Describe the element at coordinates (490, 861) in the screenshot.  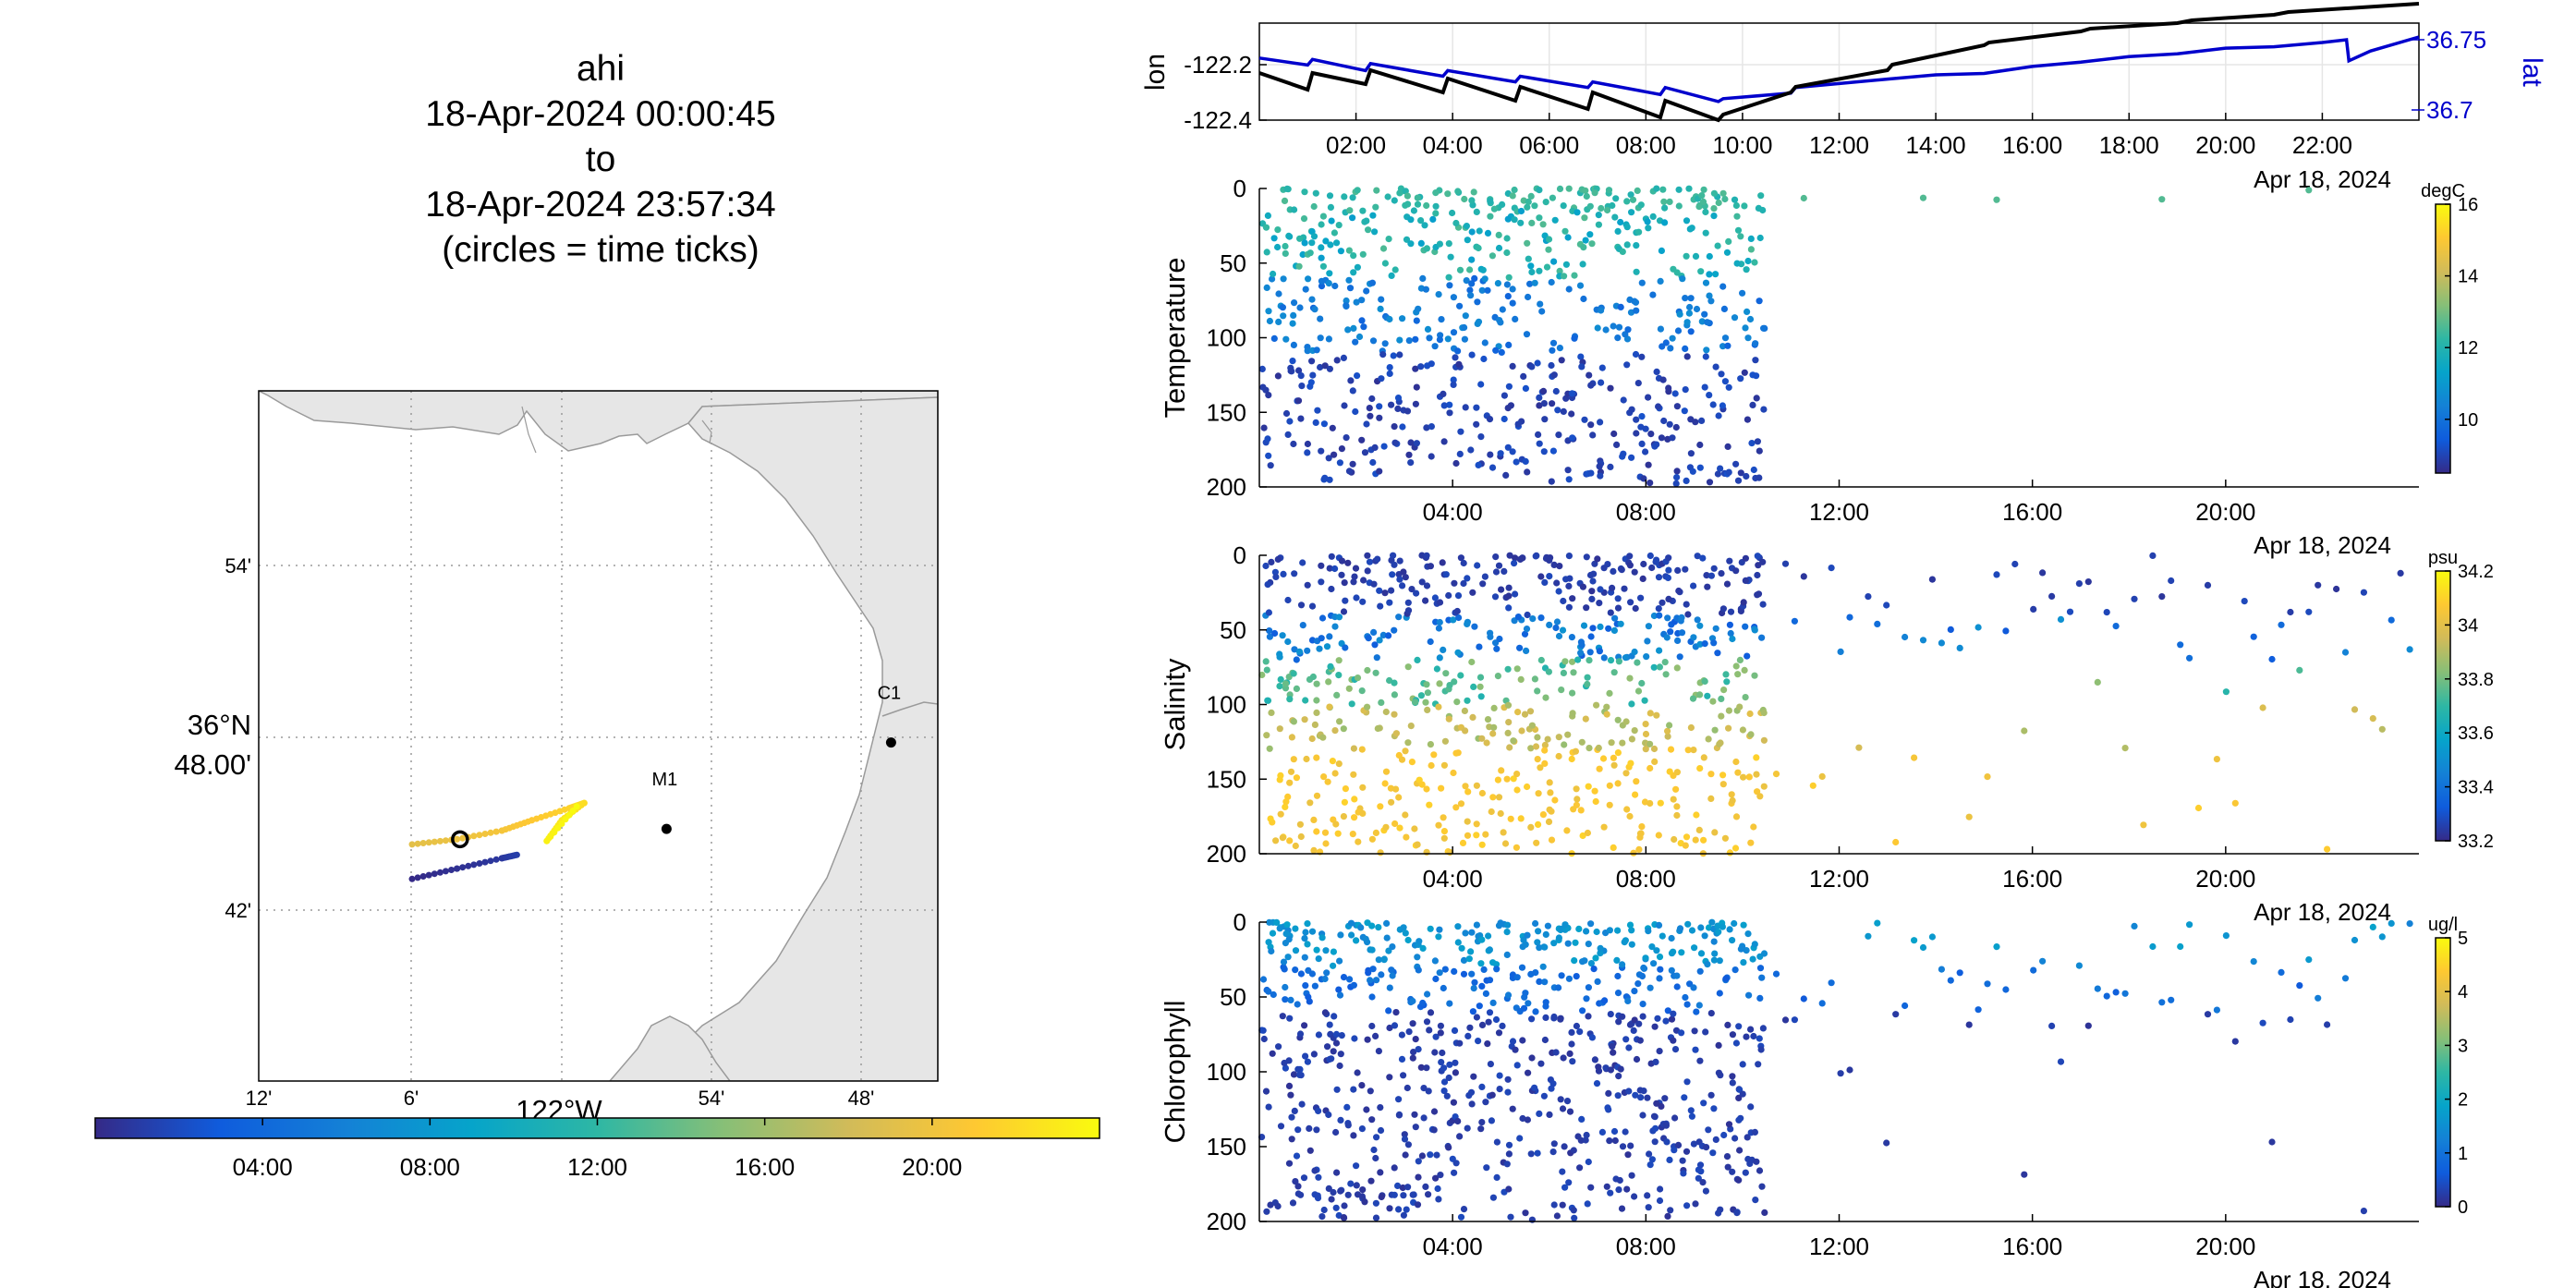
I see `track-point-am` at that location.